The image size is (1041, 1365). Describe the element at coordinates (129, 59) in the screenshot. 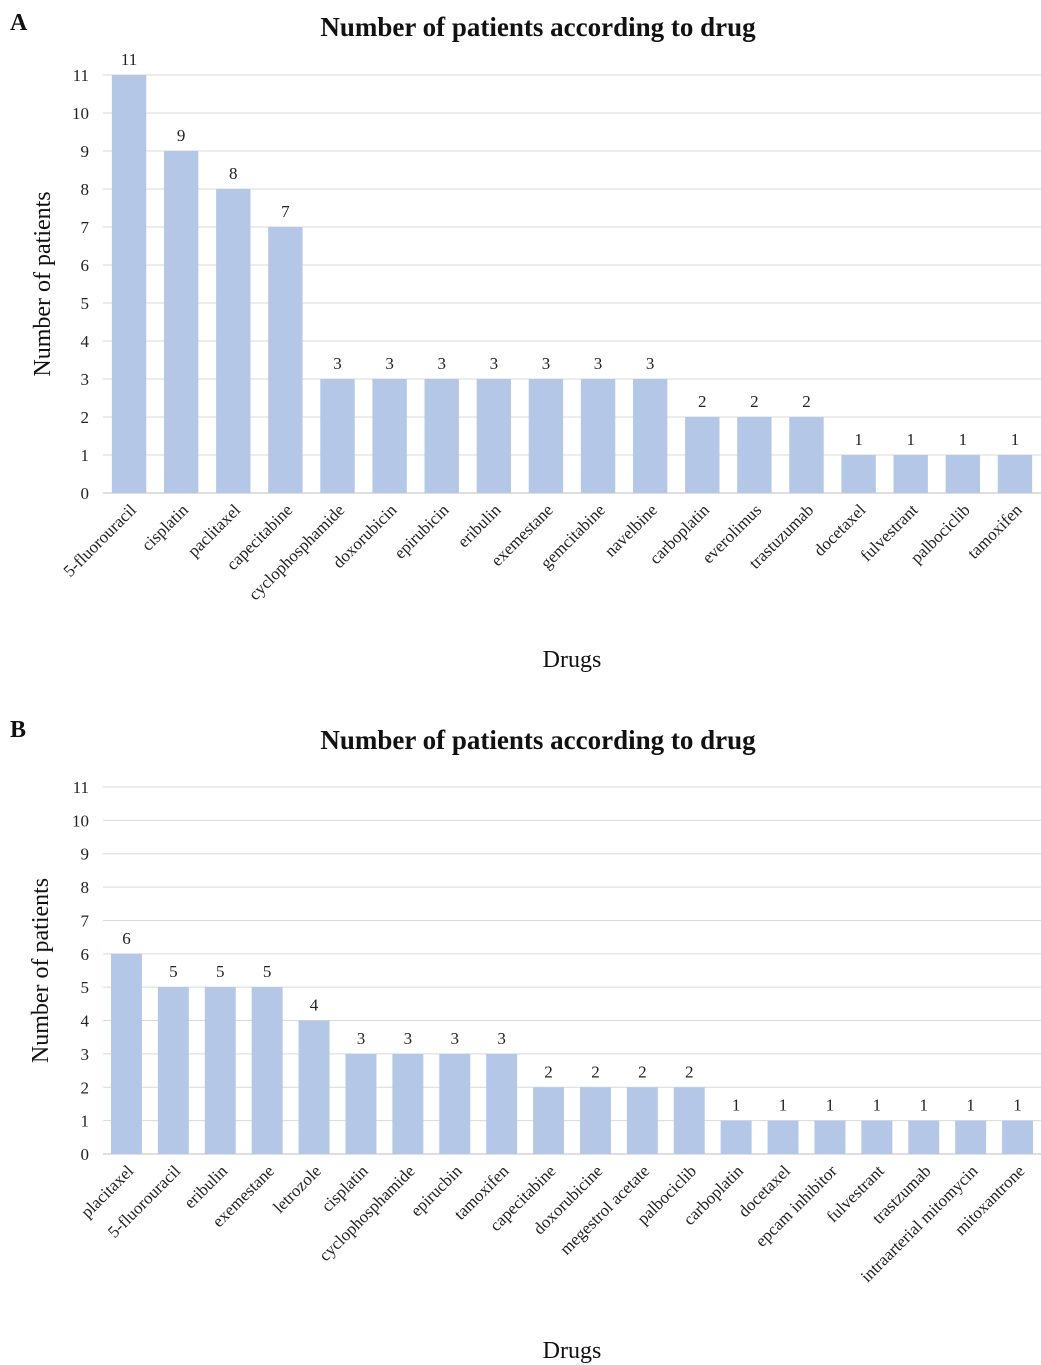

I see `data-label: 11` at that location.